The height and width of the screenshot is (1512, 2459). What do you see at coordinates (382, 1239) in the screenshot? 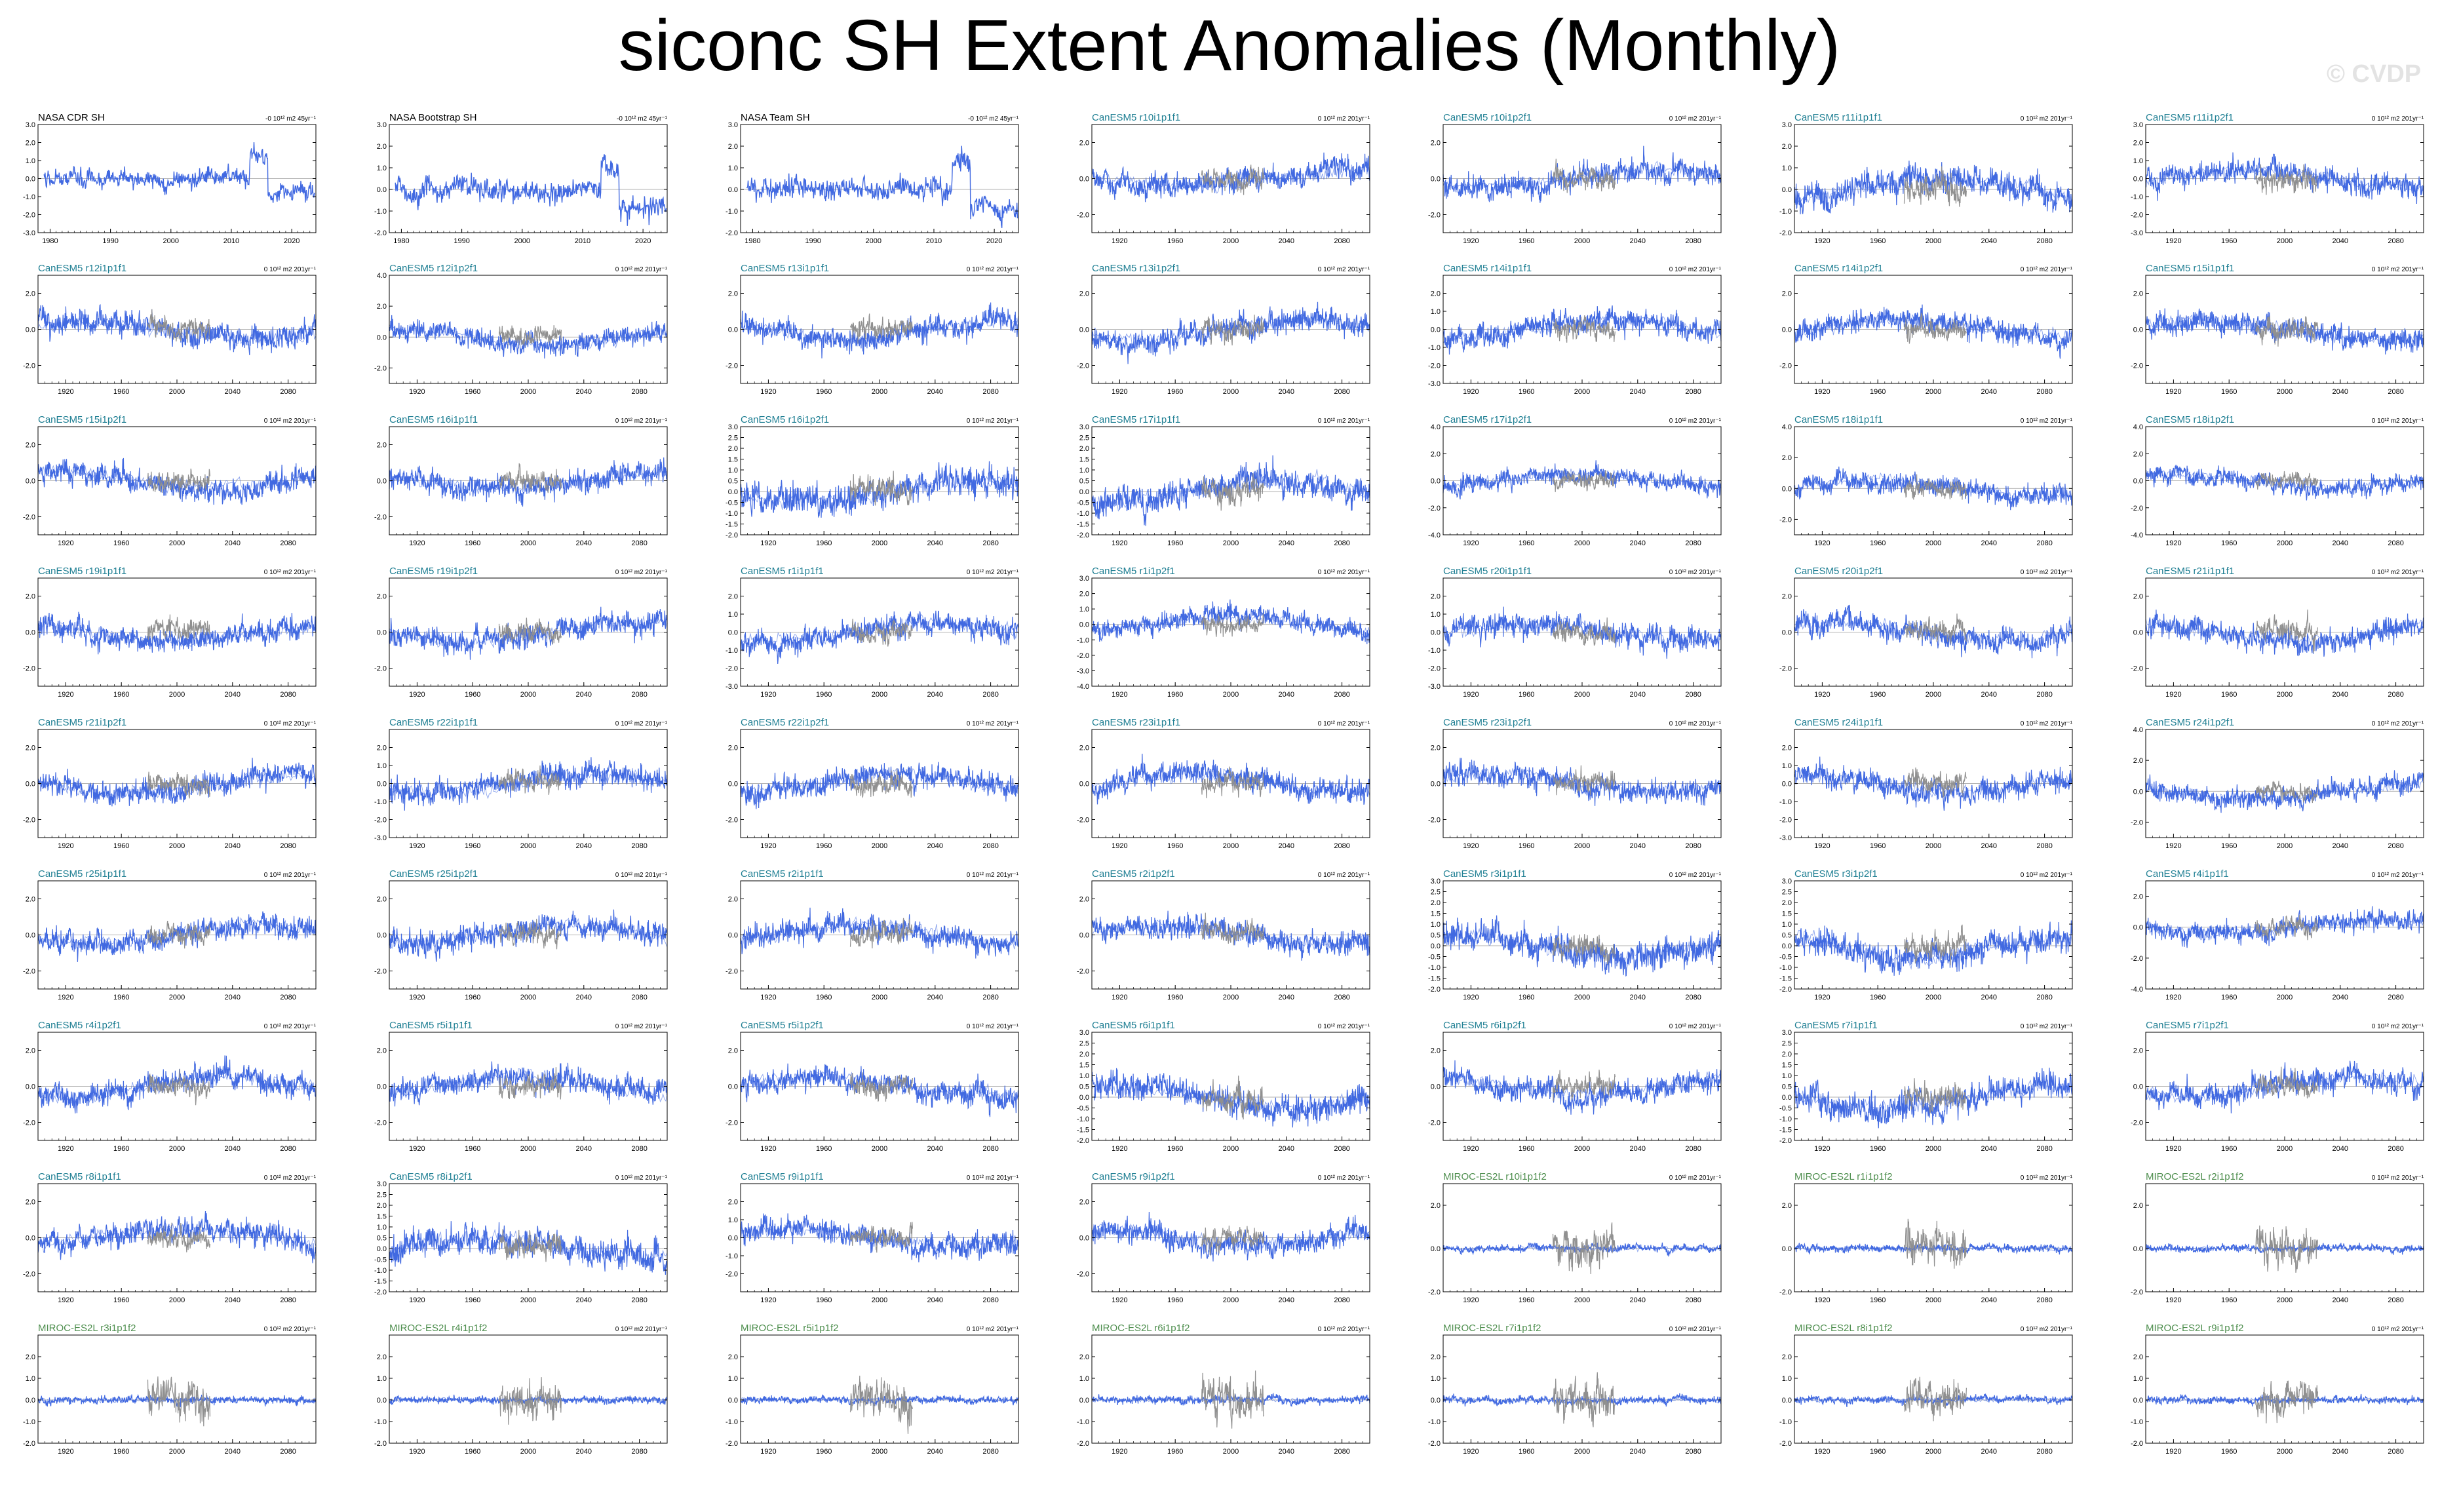
I see `y-tick-label: 0.5` at bounding box center [382, 1239].